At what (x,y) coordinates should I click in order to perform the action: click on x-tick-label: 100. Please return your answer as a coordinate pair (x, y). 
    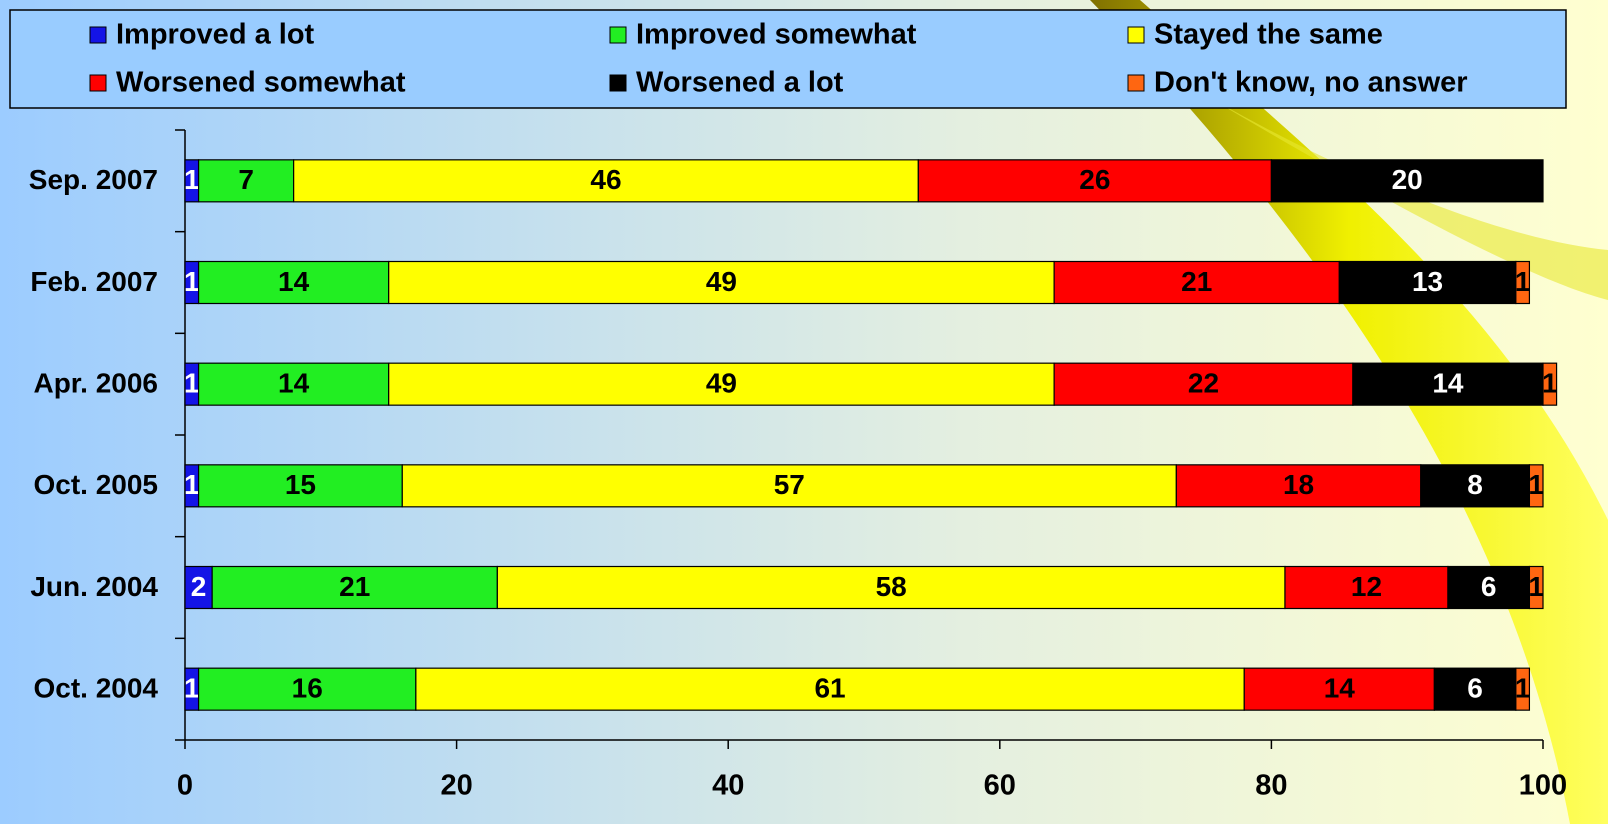
    Looking at the image, I should click on (1543, 786).